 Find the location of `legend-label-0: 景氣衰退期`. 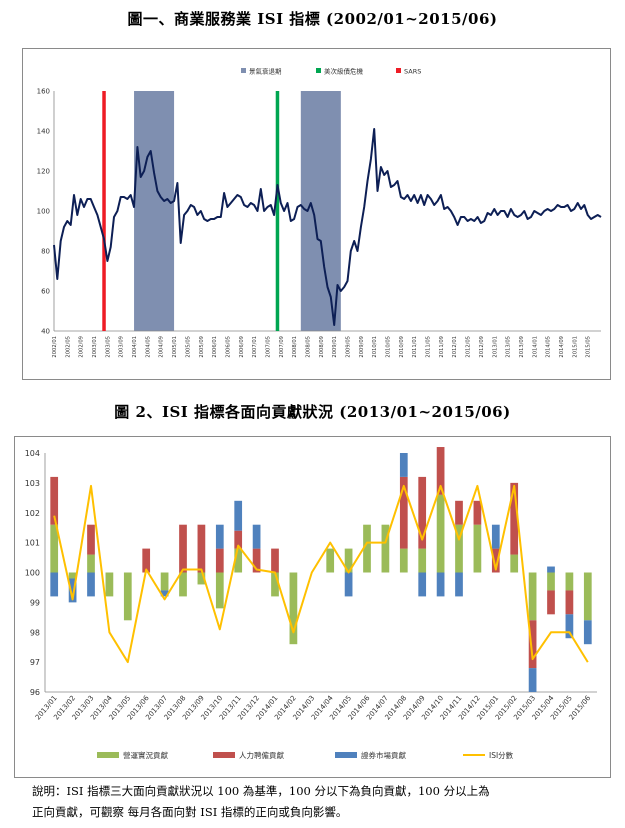

legend-label-0: 景氣衰退期 is located at coordinates (265, 71).